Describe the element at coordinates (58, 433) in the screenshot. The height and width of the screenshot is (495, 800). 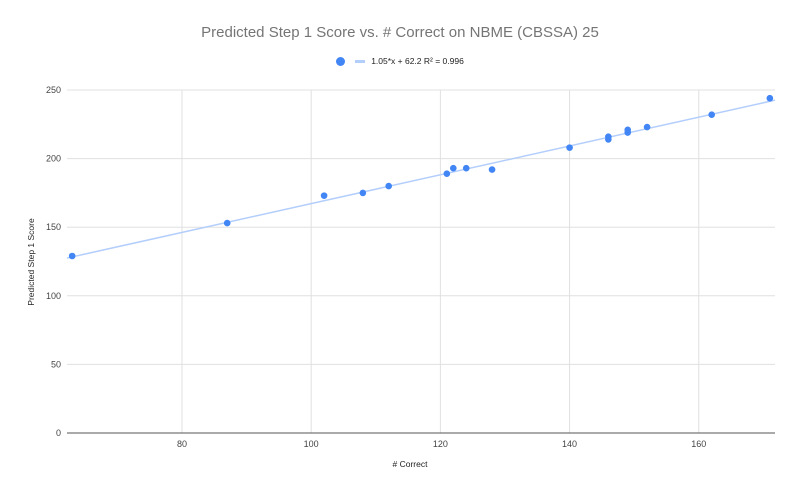
I see `y-tick-label: 0` at that location.